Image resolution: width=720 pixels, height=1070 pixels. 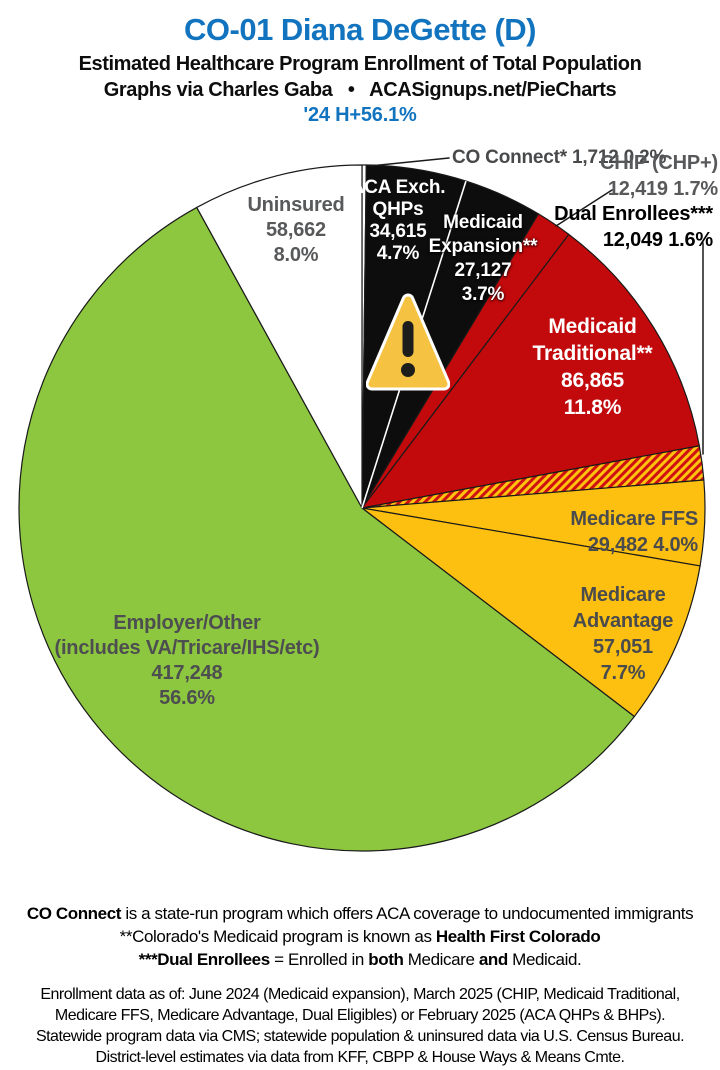 I want to click on h-index-value: '24 H+56.1%, so click(x=360, y=115).